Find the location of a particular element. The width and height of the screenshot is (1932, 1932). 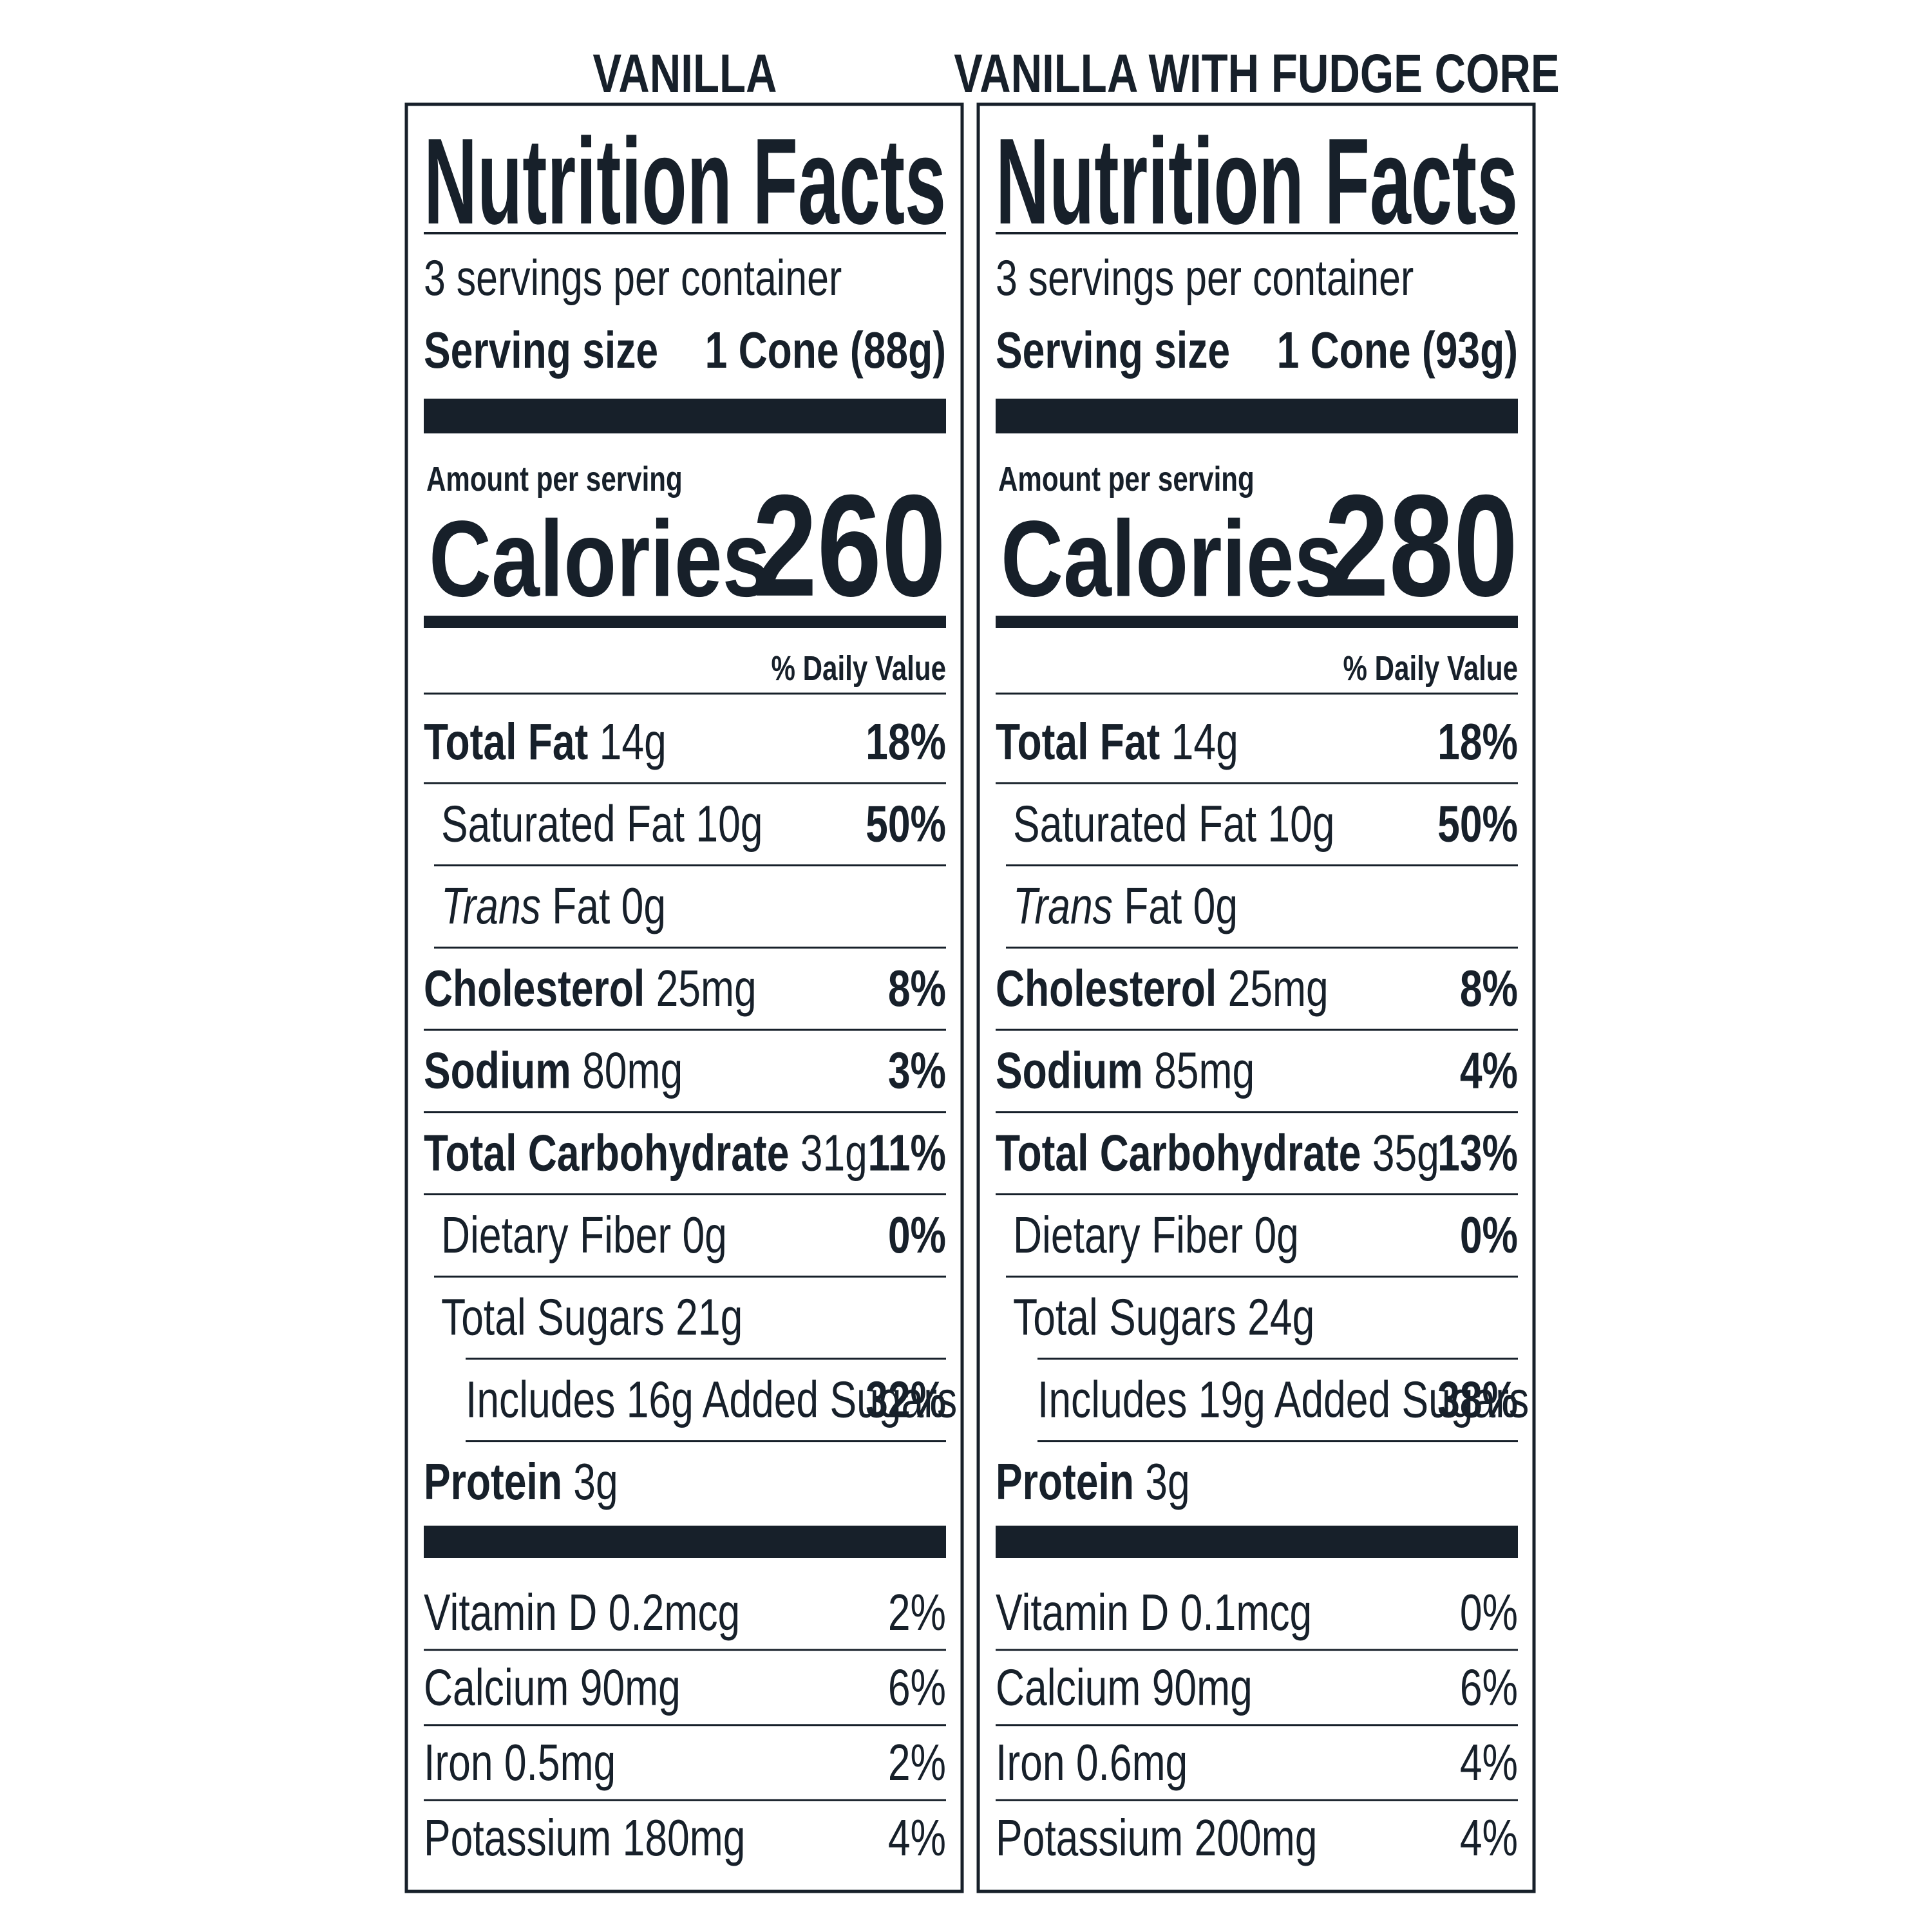

product-name: VANILLA is located at coordinates (684, 74).